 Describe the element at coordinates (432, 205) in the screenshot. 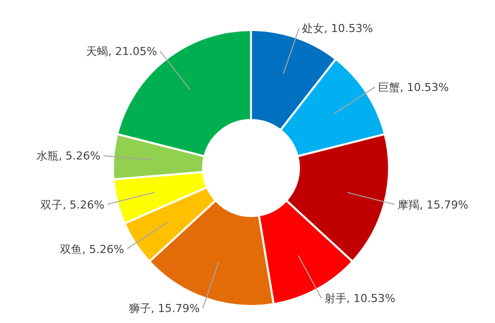

I see `slice-label: 摩羯, 15.79%` at that location.